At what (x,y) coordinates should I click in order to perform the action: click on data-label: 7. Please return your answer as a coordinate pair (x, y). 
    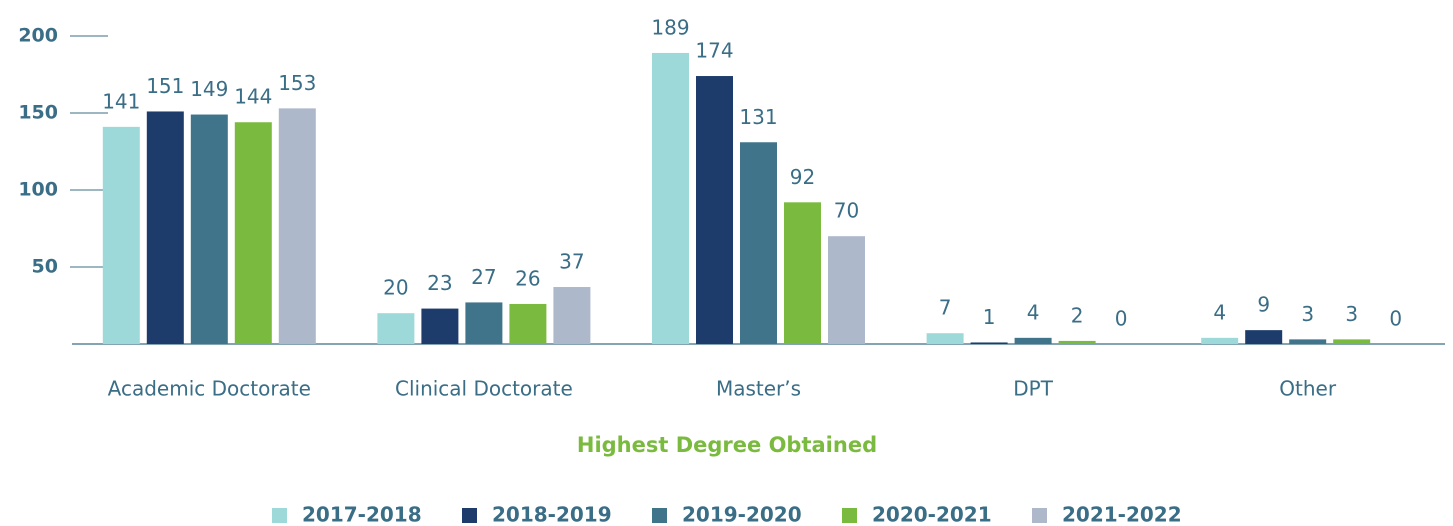
    Looking at the image, I should click on (945, 308).